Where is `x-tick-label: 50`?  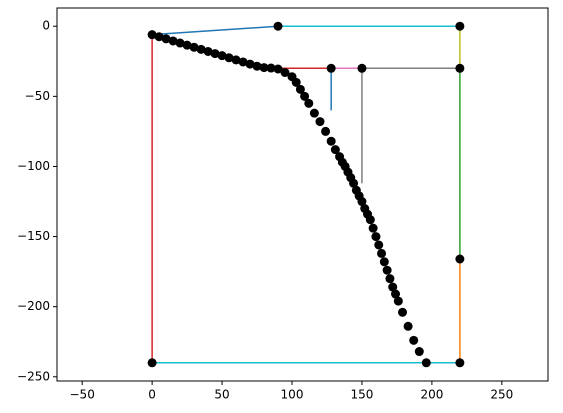
x-tick-label: 50 is located at coordinates (221, 395).